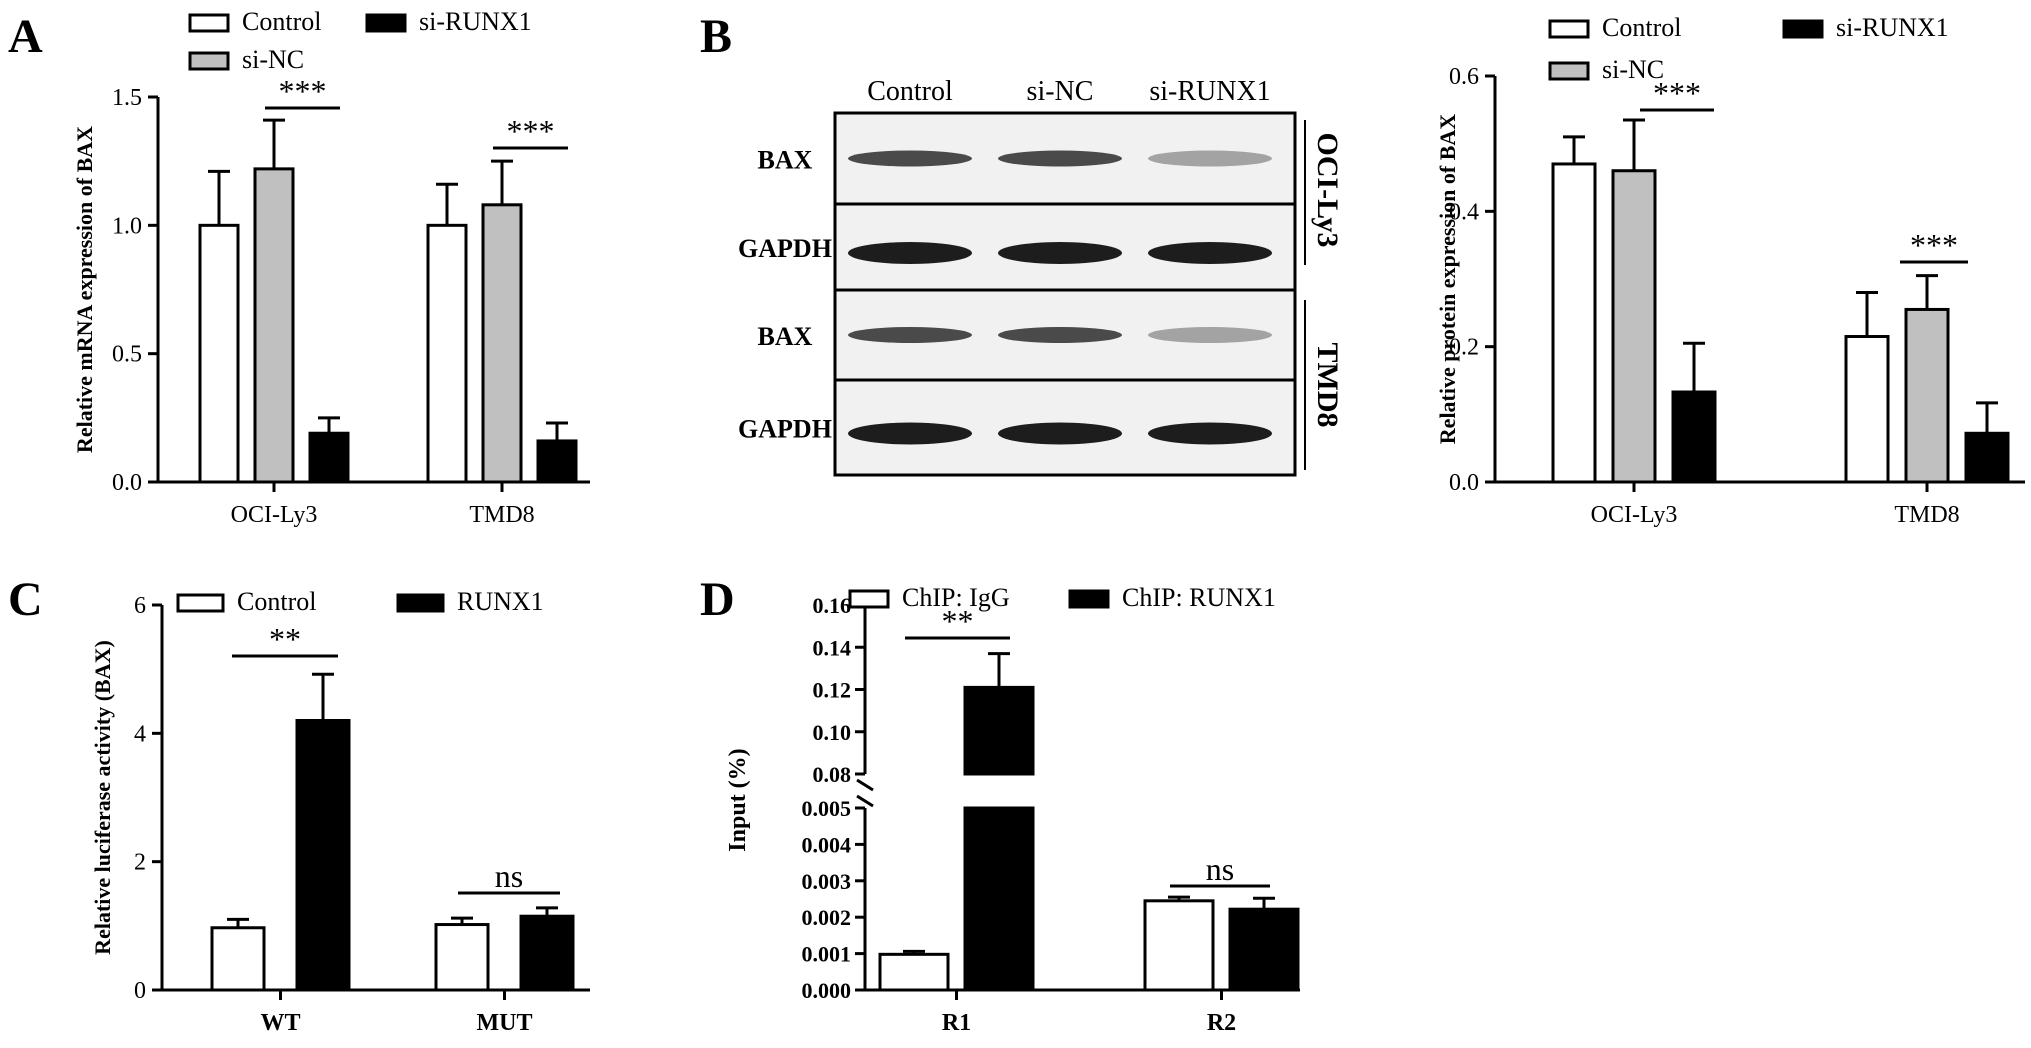 This screenshot has width=2031, height=1048. I want to click on y-axis-label: Relative luciferase activity (BAX), so click(102, 797).